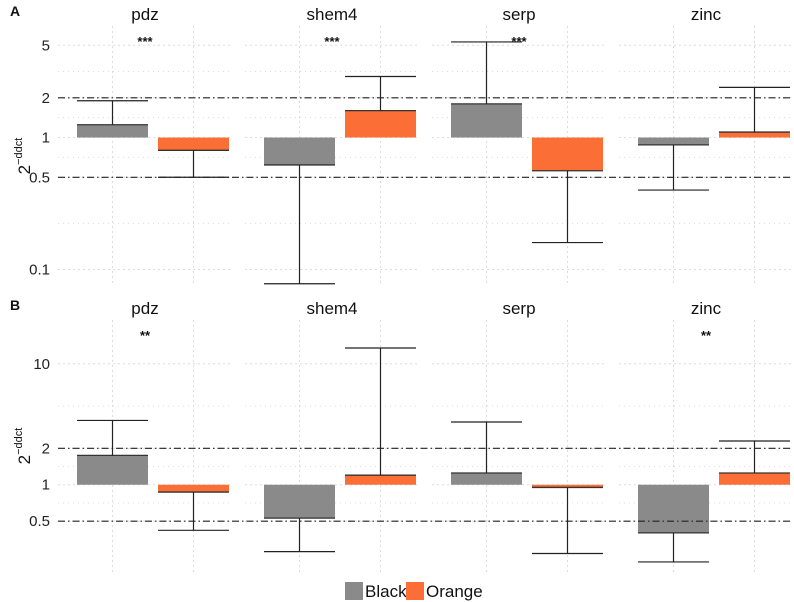  What do you see at coordinates (39, 270) in the screenshot?
I see `y-tick-label: 0.1` at bounding box center [39, 270].